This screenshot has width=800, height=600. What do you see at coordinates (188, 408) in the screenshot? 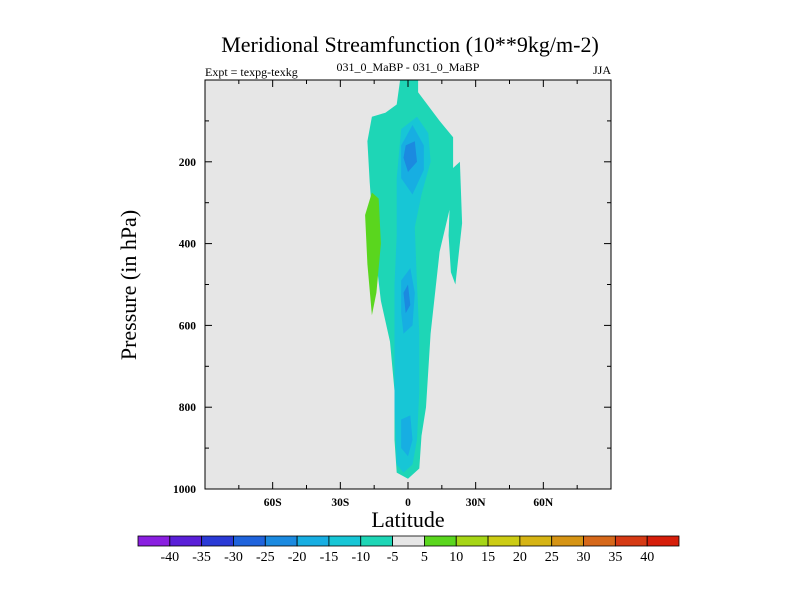
I see `y-tick-label: 800` at bounding box center [188, 408].